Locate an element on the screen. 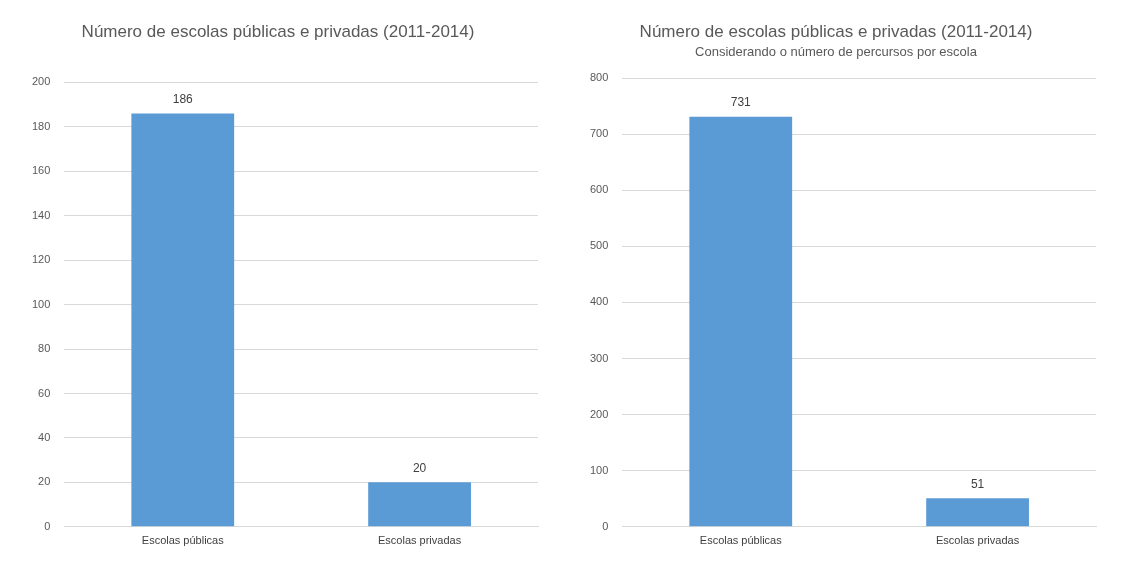 This screenshot has height=570, width=1124. data-label: 51 is located at coordinates (977, 483).